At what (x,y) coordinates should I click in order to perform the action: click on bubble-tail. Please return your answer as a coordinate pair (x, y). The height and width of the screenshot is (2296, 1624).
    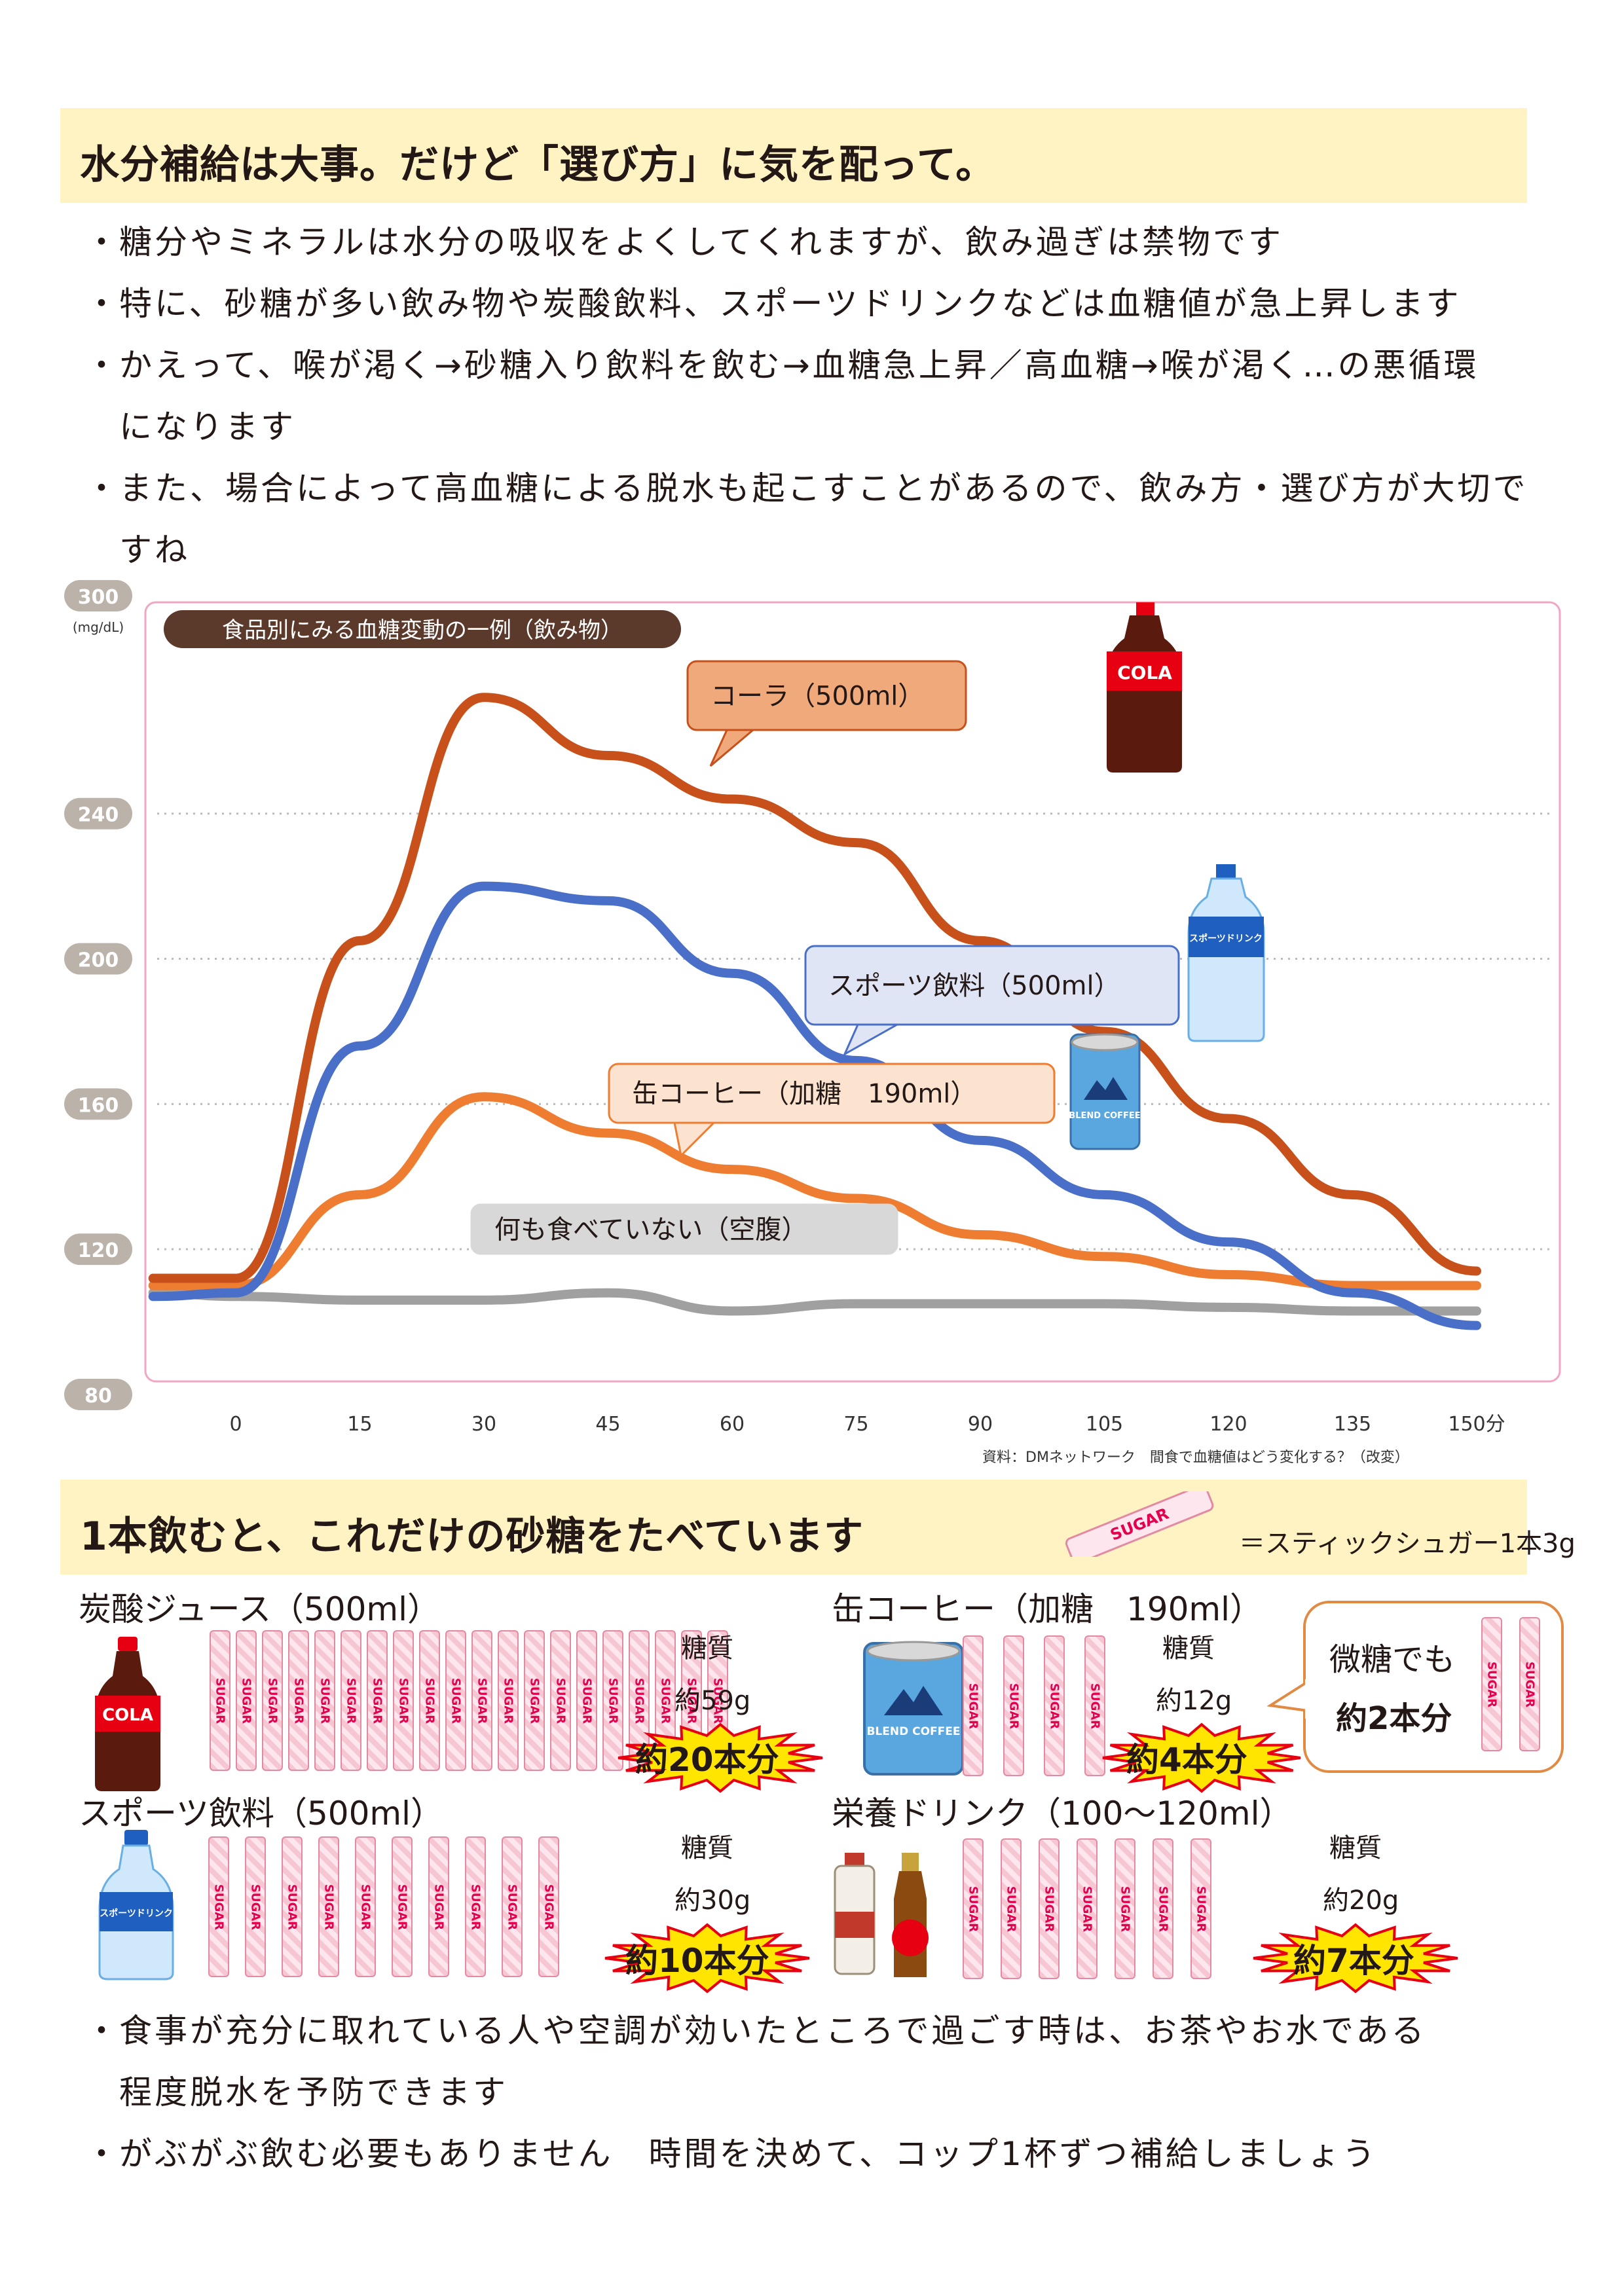
    Looking at the image, I should click on (1290, 1699).